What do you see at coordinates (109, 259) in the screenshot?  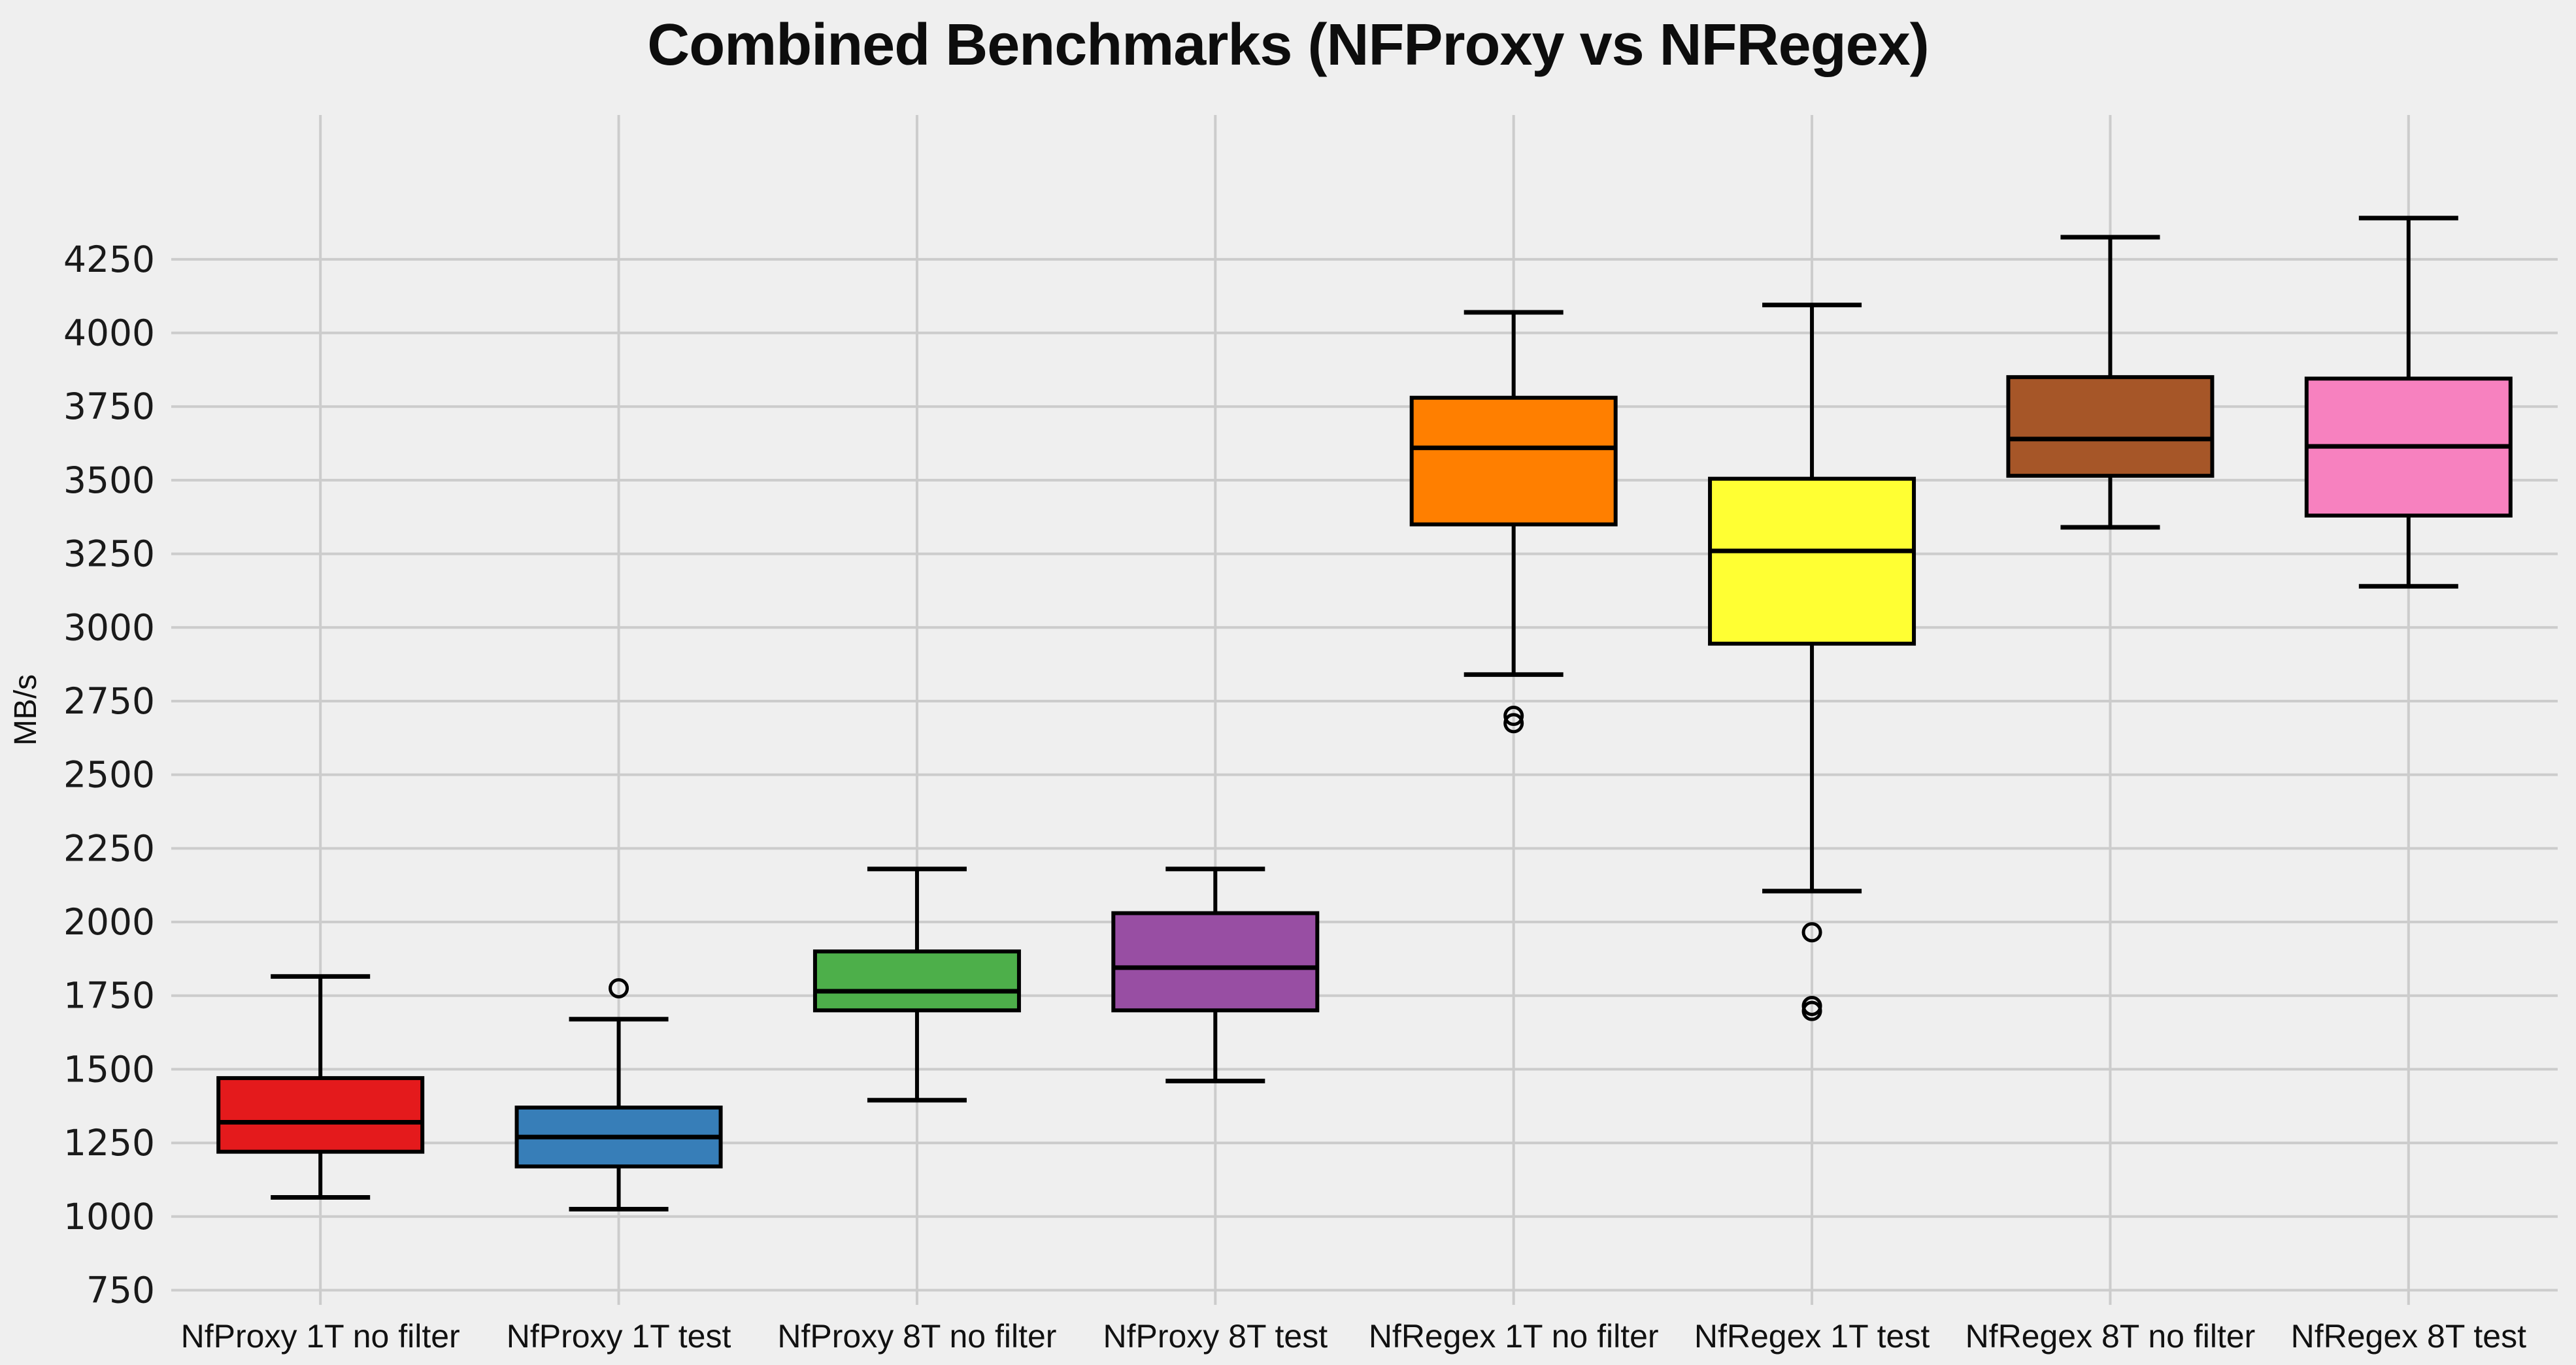 I see `y-tick-label: 4250` at bounding box center [109, 259].